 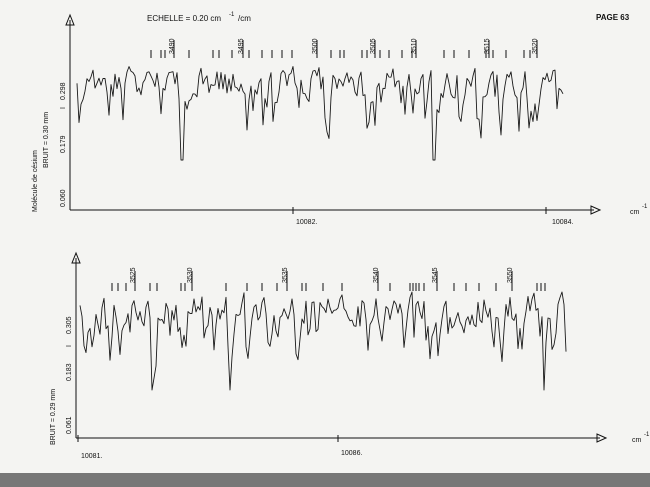 I want to click on panel-2-x-label: 10086., so click(x=351, y=453).